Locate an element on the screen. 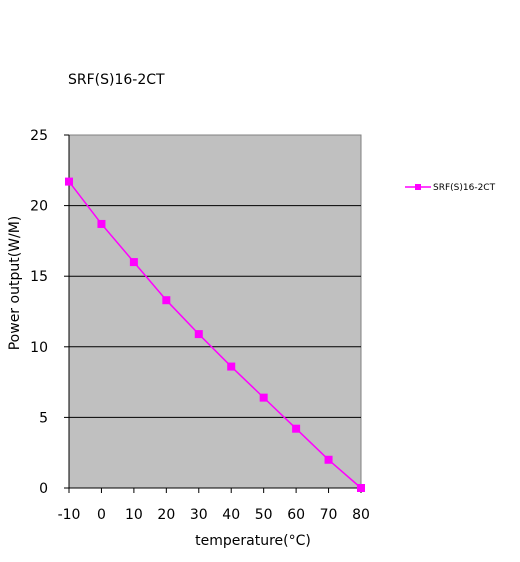 The width and height of the screenshot is (520, 562). x-tick-label: 50 is located at coordinates (264, 515).